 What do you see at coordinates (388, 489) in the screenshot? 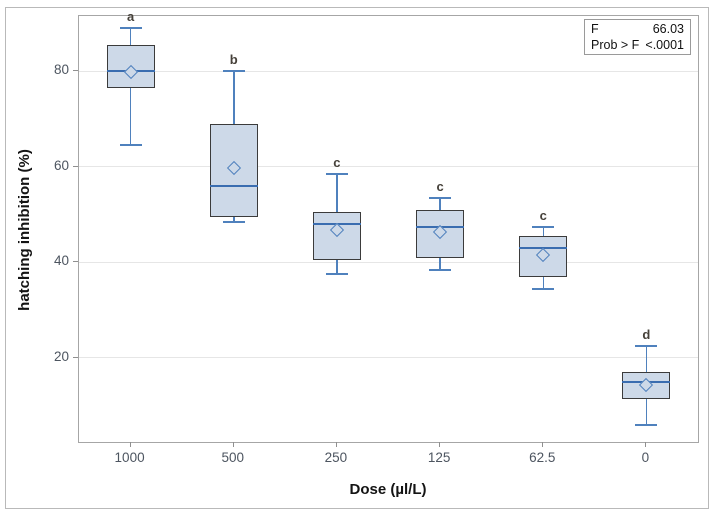
I see `x-axis-title: Dose (µl/L)` at bounding box center [388, 489].